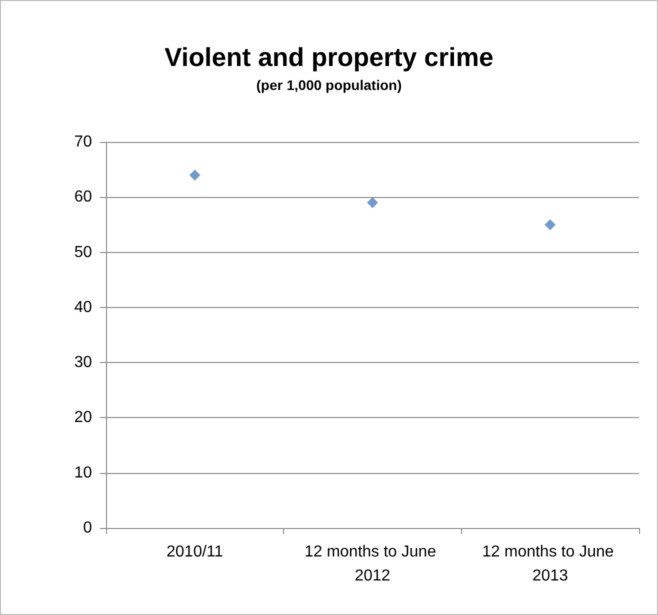 Image resolution: width=658 pixels, height=615 pixels. I want to click on chart-subtitle: (per 1,000 population), so click(329, 85).